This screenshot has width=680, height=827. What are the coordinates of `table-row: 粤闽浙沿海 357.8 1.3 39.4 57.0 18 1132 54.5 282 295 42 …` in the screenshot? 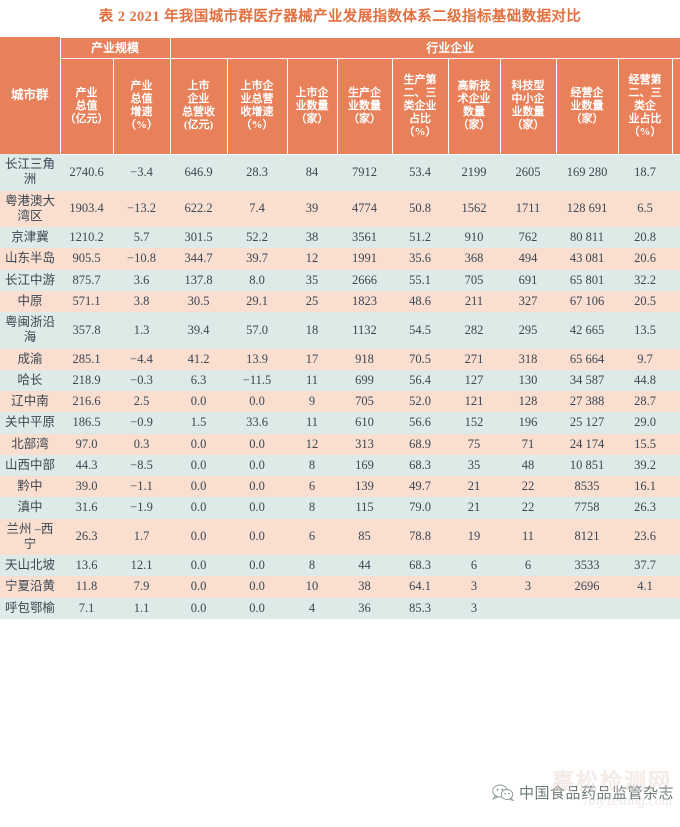 It's located at (340, 330).